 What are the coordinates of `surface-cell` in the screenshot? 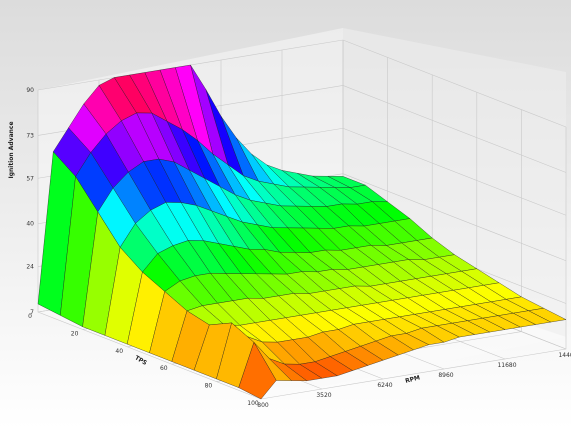 It's located at (257, 371).